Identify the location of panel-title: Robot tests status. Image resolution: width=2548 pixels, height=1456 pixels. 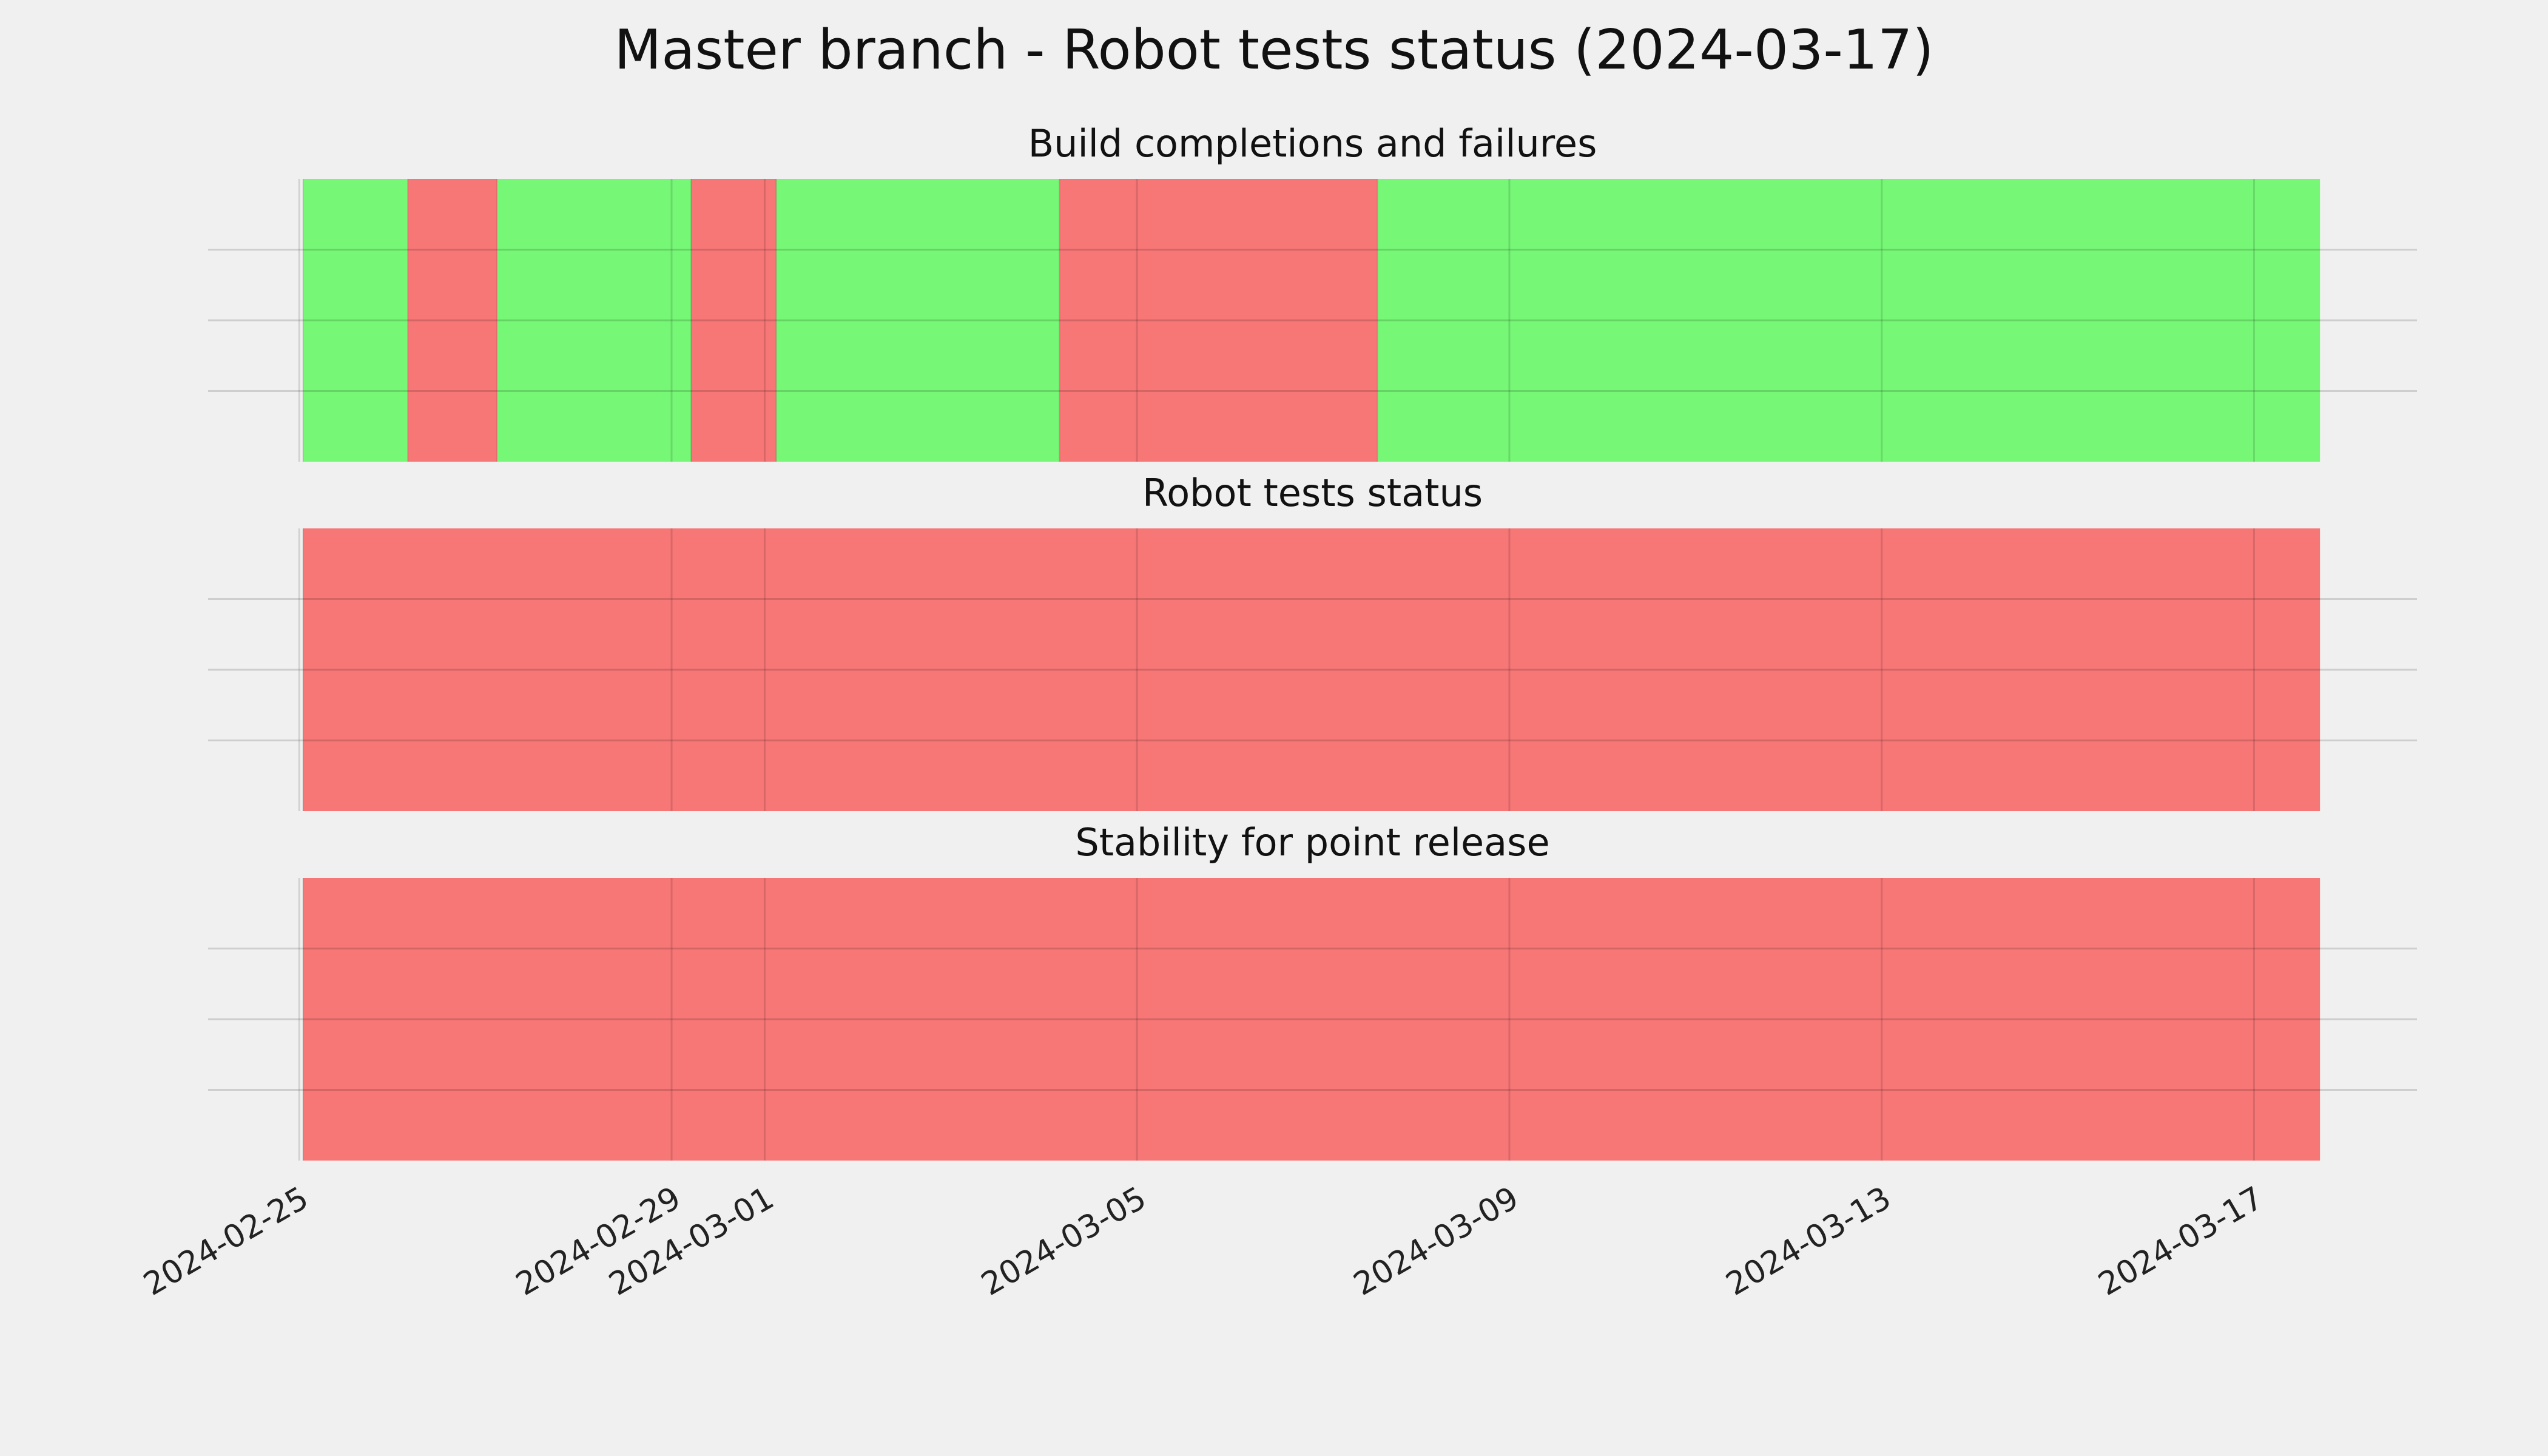
(1312, 493).